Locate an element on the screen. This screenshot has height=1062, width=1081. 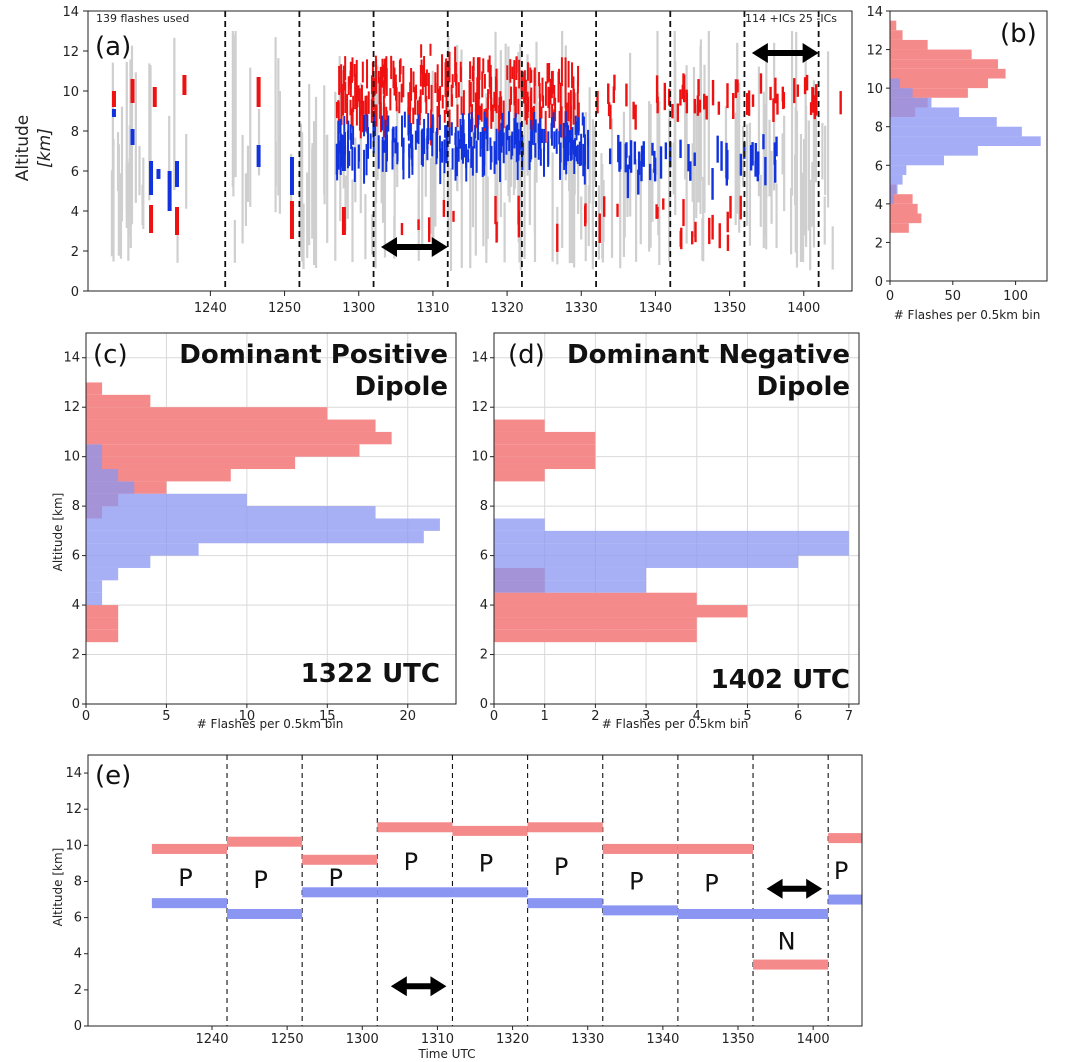
panel-a-dense-bands is located at coordinates (588, 147).